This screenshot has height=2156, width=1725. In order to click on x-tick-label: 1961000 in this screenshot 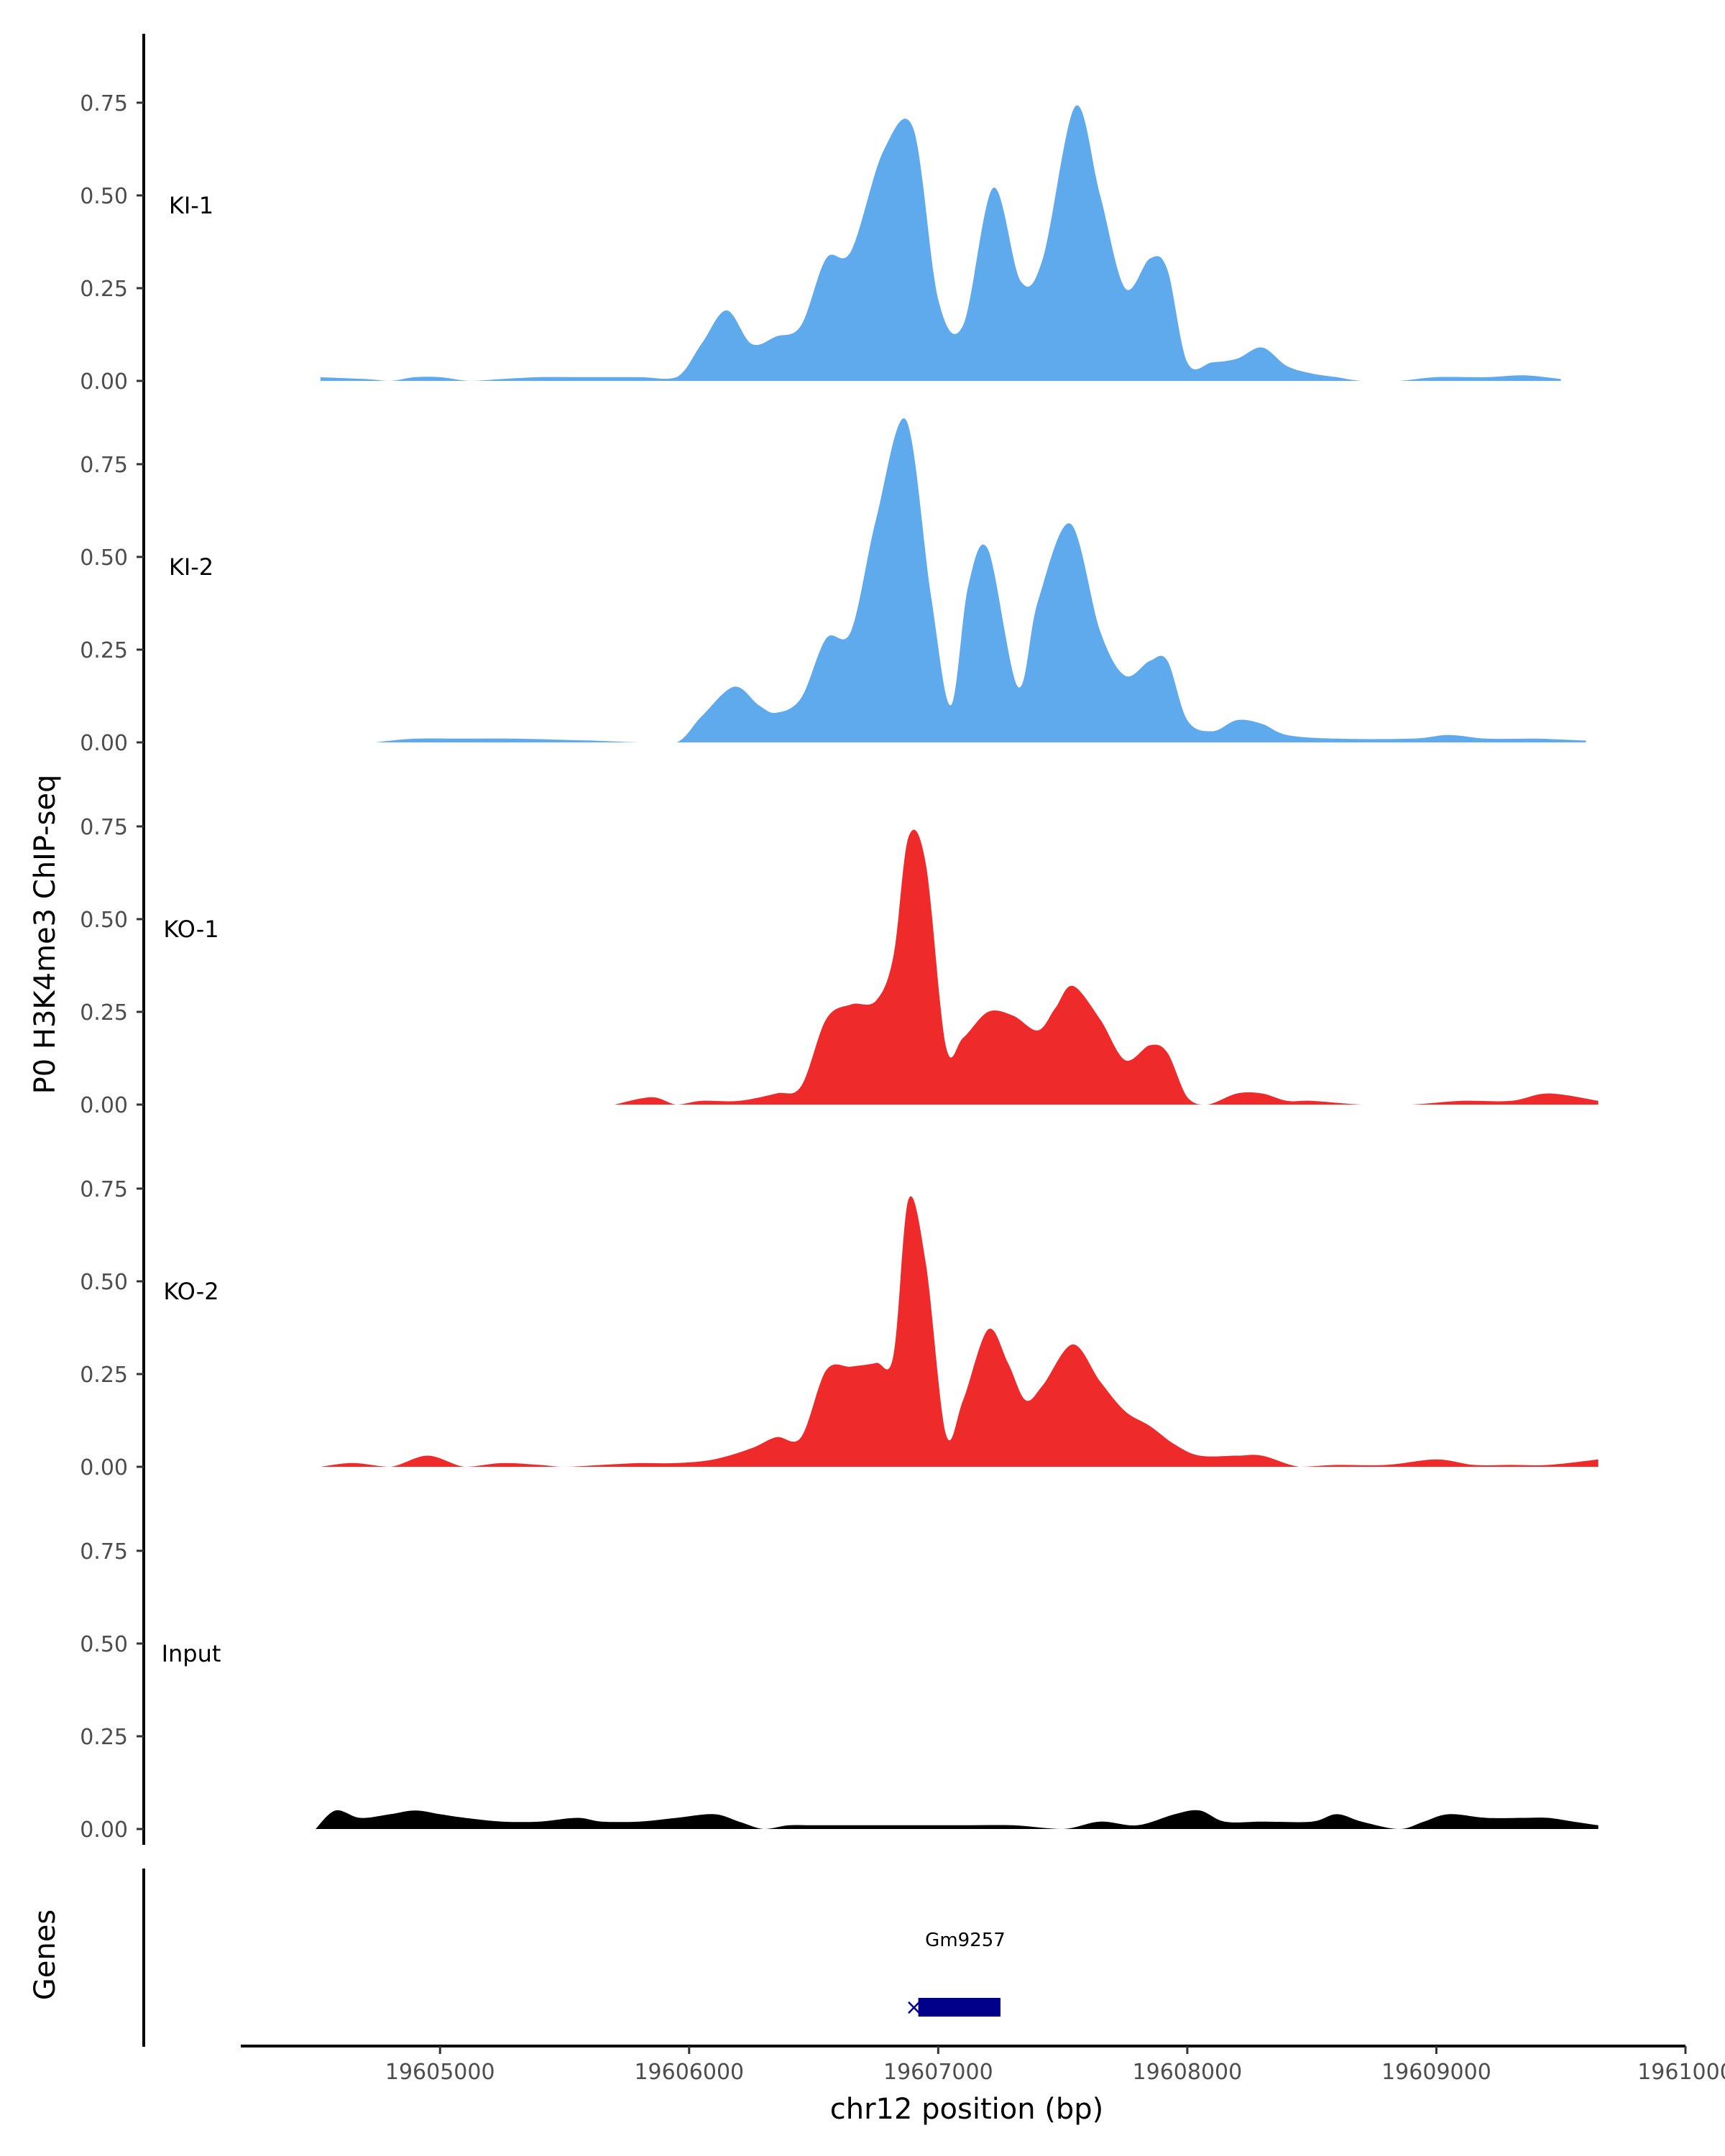, I will do `click(1681, 2072)`.